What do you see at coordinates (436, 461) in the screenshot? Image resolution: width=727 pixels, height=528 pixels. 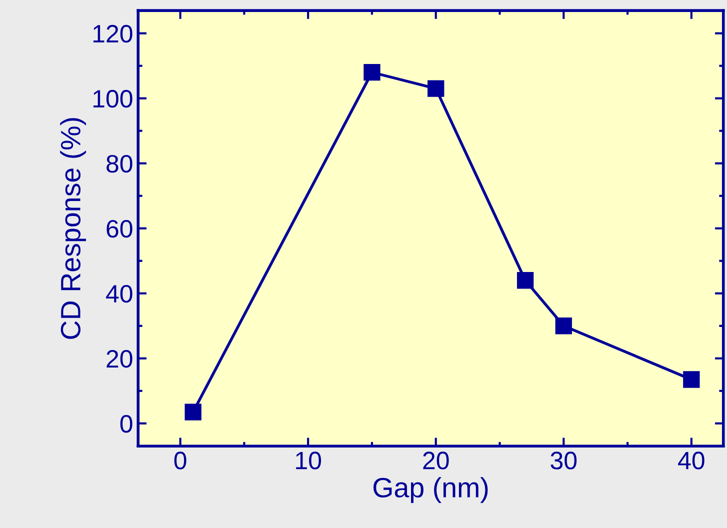 I see `x-tick-label: 20` at bounding box center [436, 461].